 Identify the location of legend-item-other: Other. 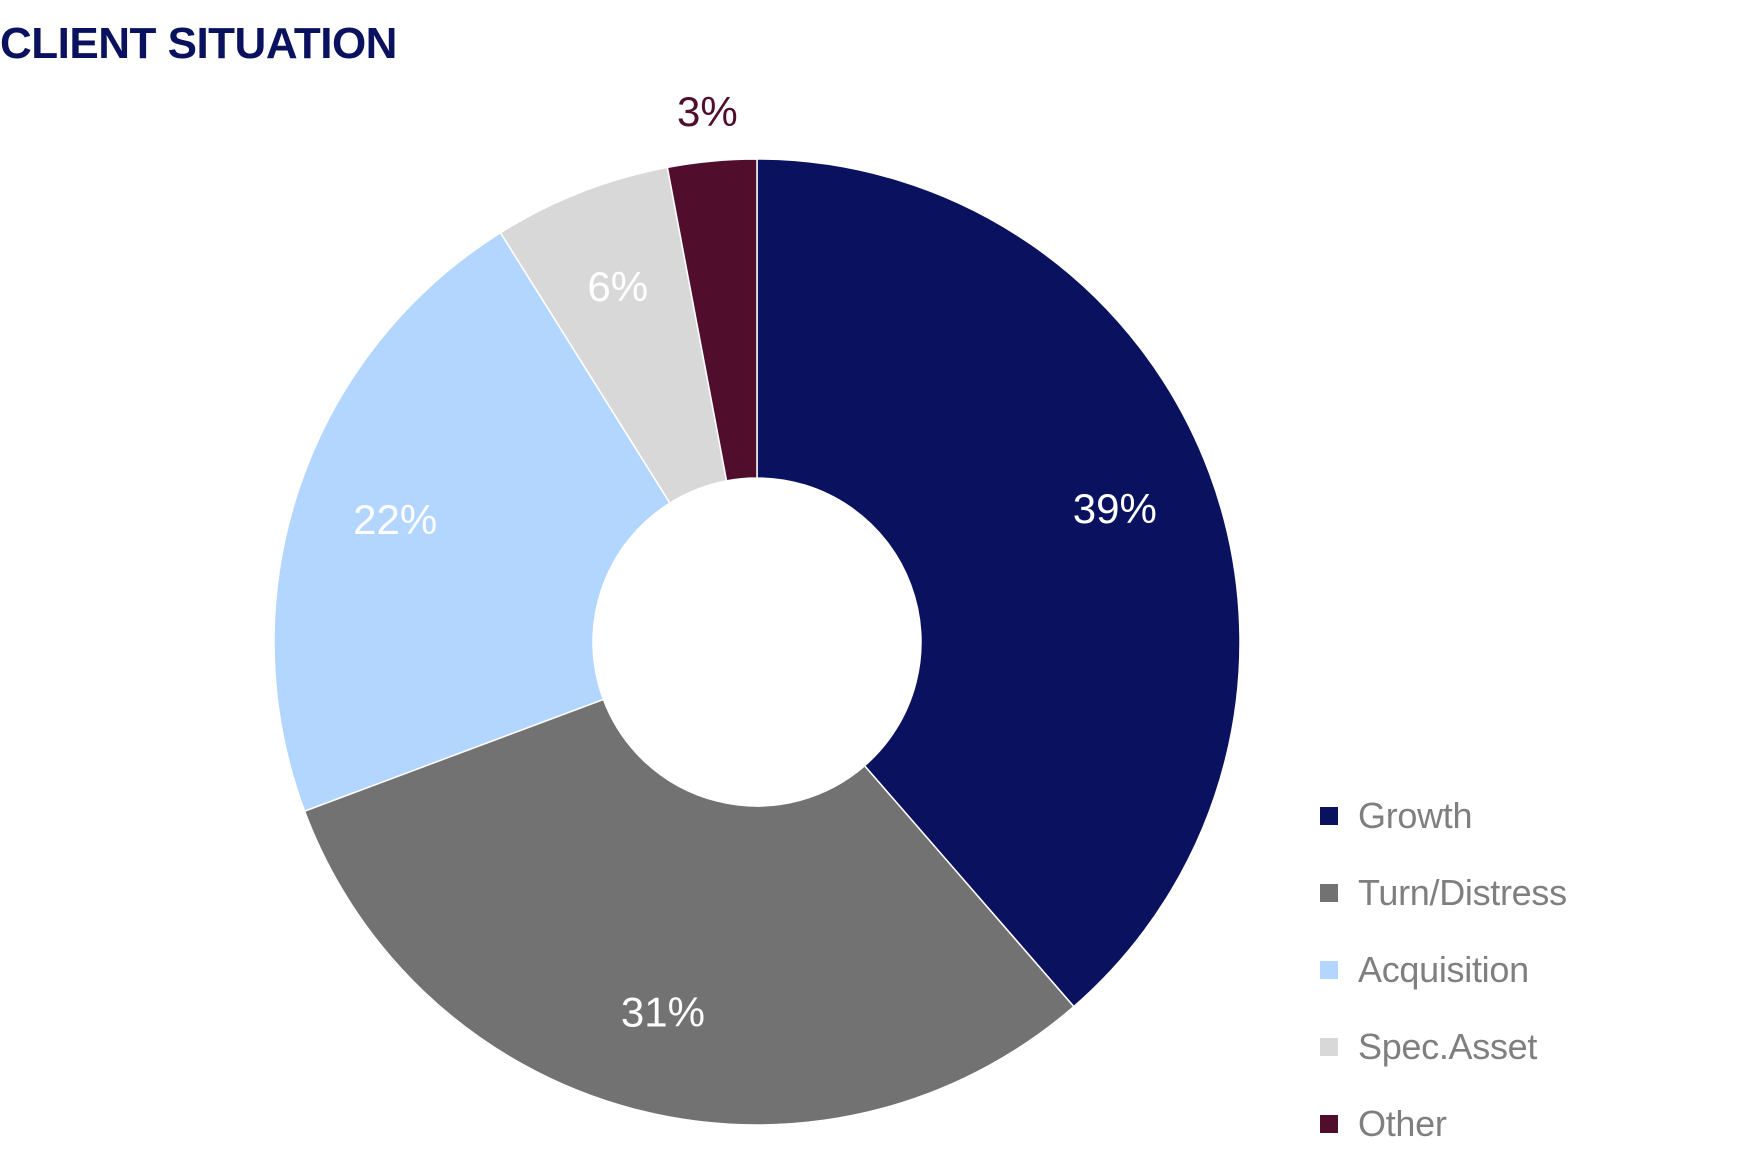
(1443, 1123).